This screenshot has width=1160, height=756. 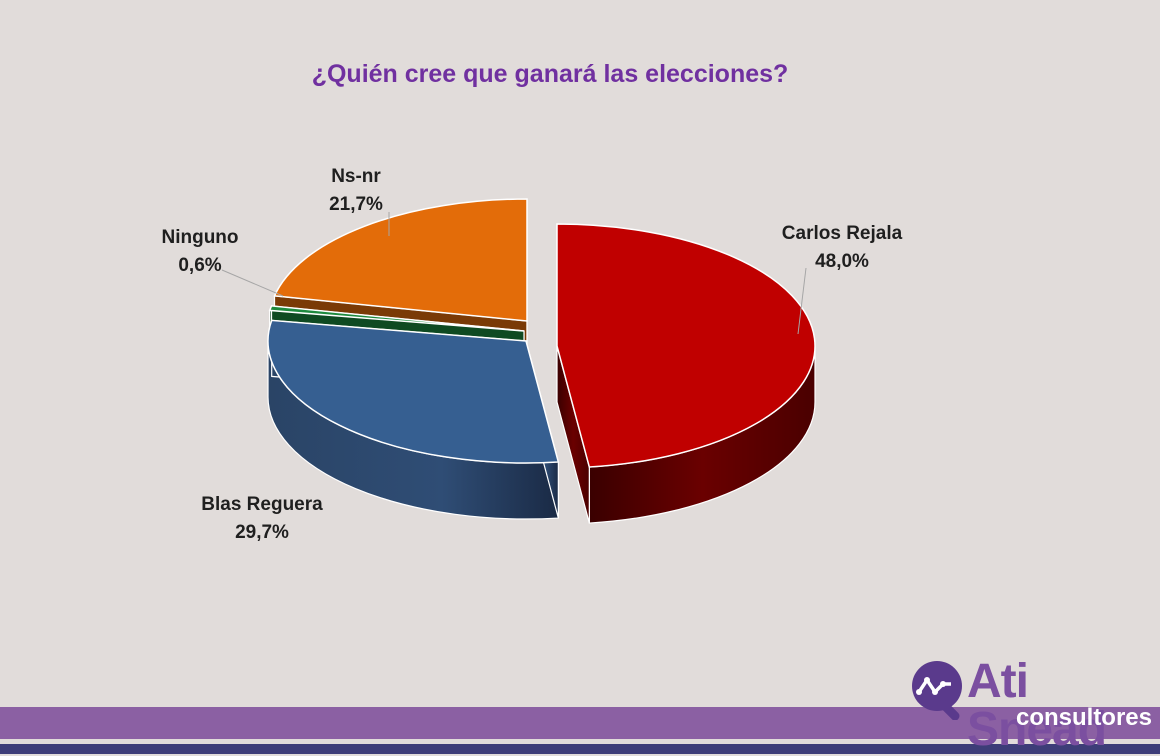 I want to click on footer-band-navy, so click(x=580, y=749).